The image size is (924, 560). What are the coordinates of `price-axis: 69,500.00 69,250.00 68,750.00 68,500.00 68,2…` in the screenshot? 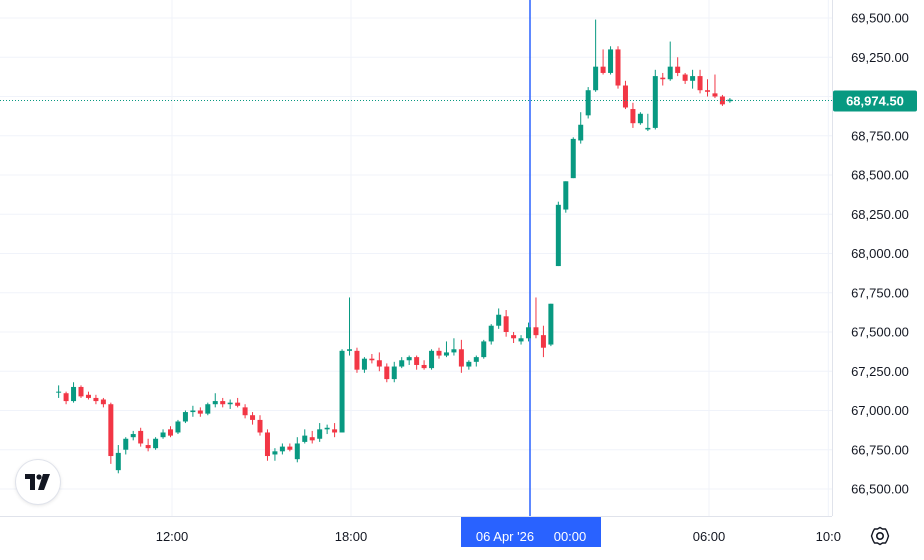 It's located at (870, 258).